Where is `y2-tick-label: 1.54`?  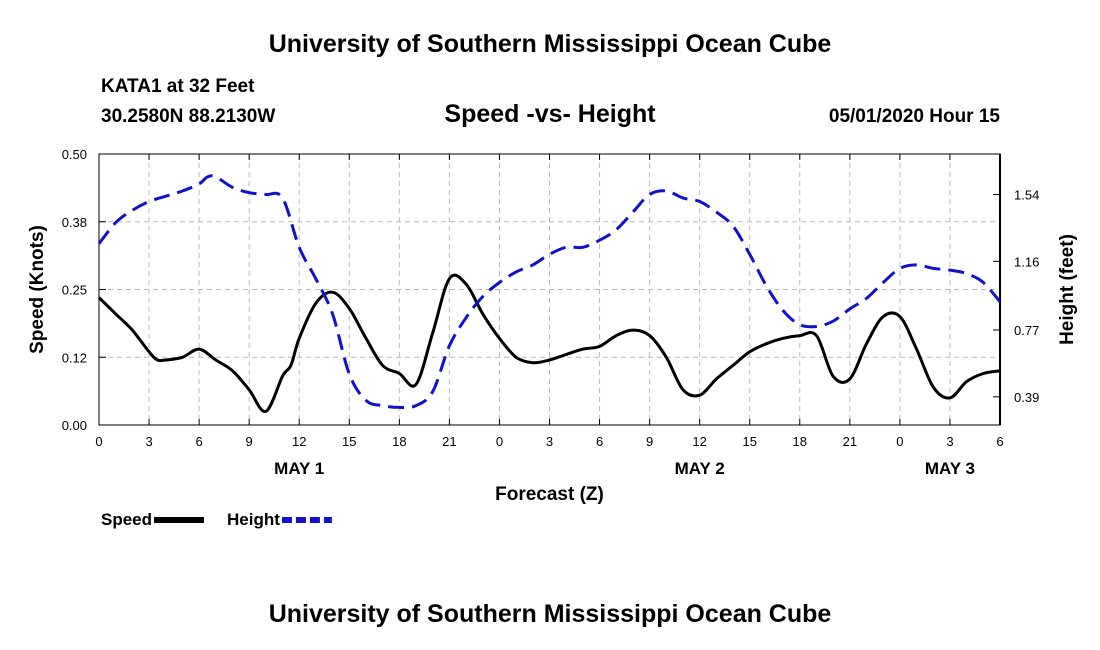 y2-tick-label: 1.54 is located at coordinates (1026, 194).